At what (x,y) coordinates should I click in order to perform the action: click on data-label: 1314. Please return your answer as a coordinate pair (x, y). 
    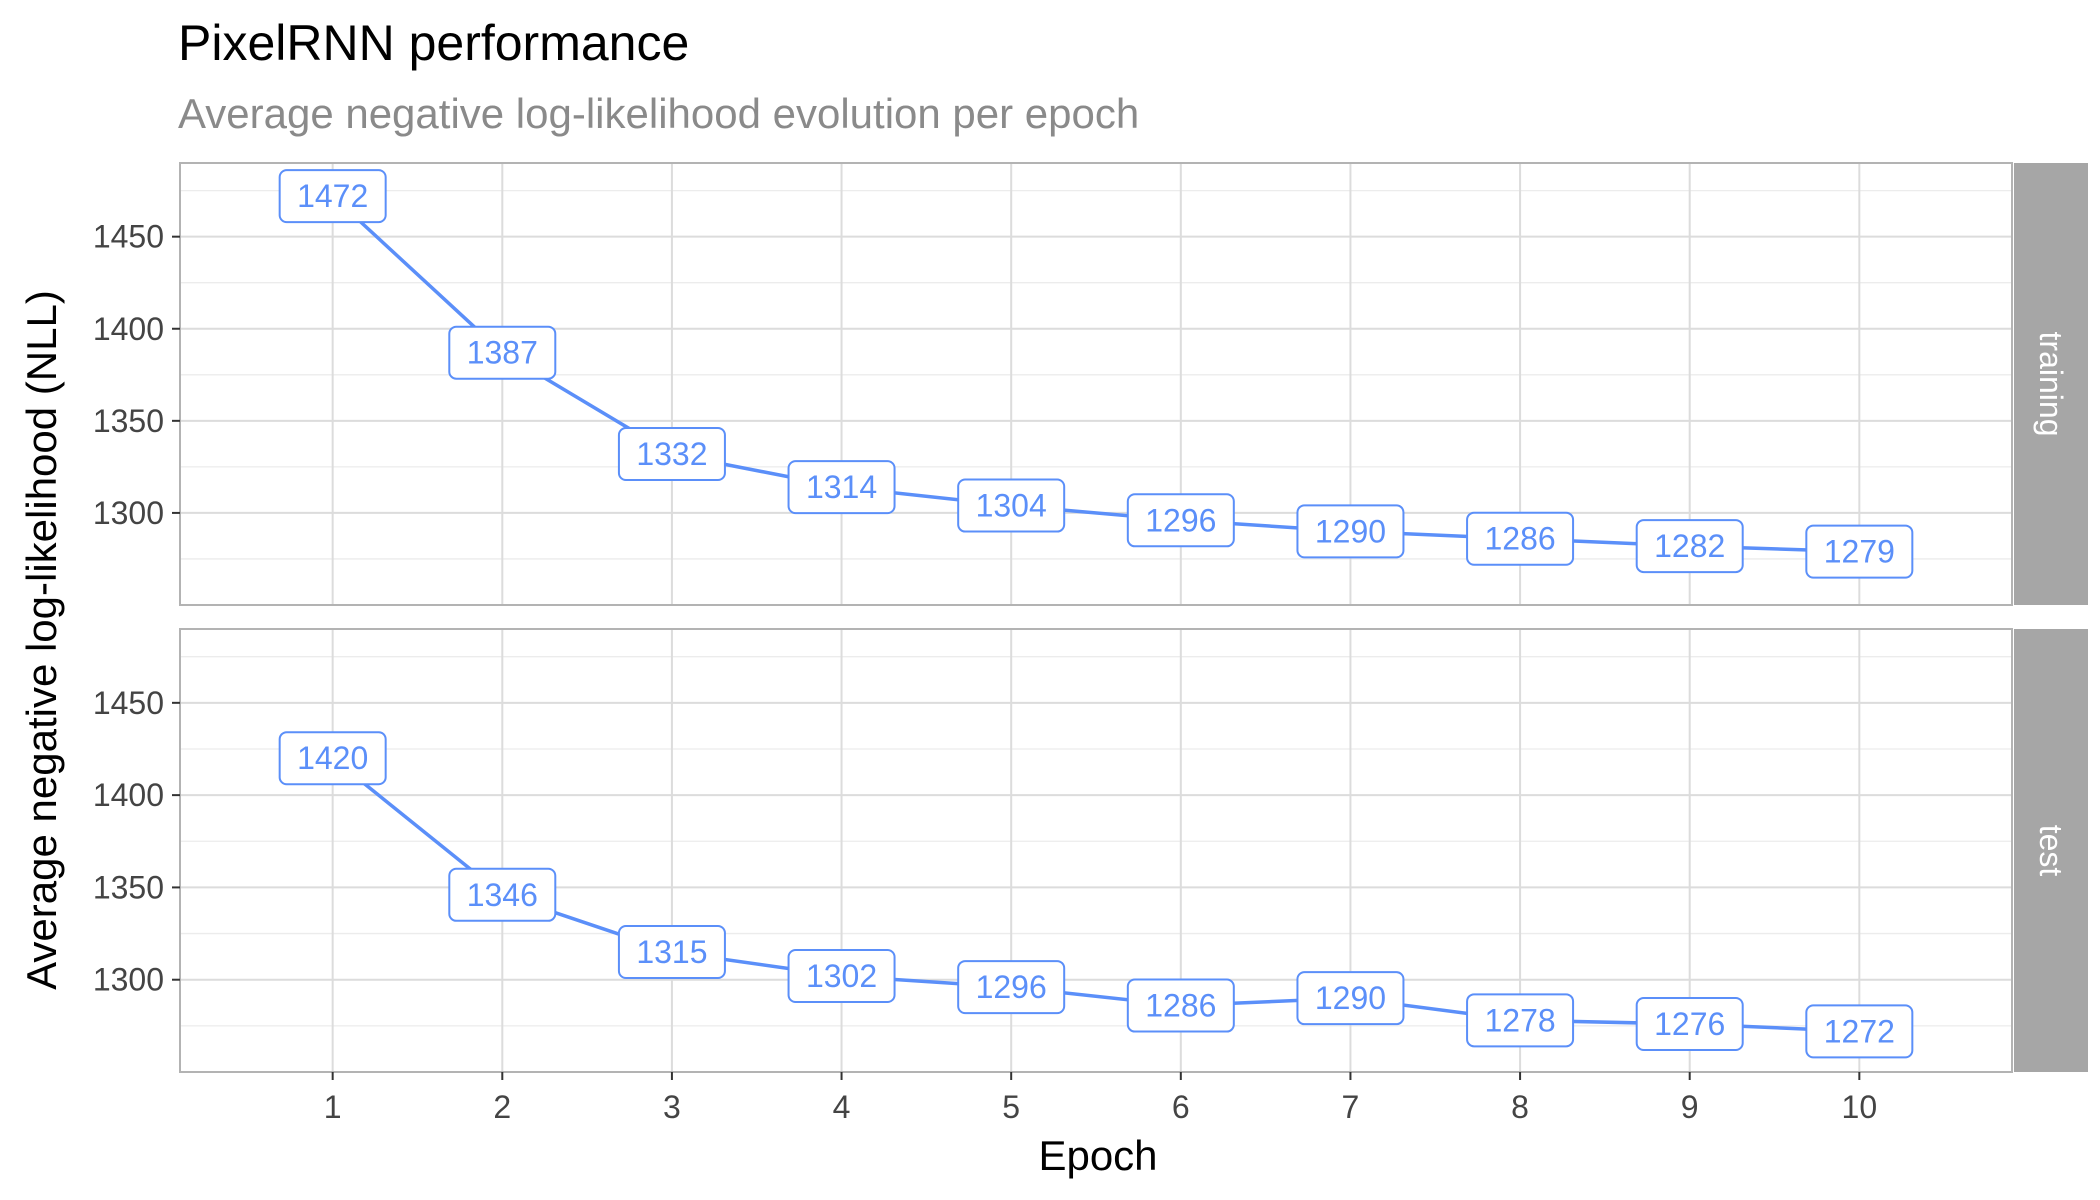
    Looking at the image, I should click on (841, 487).